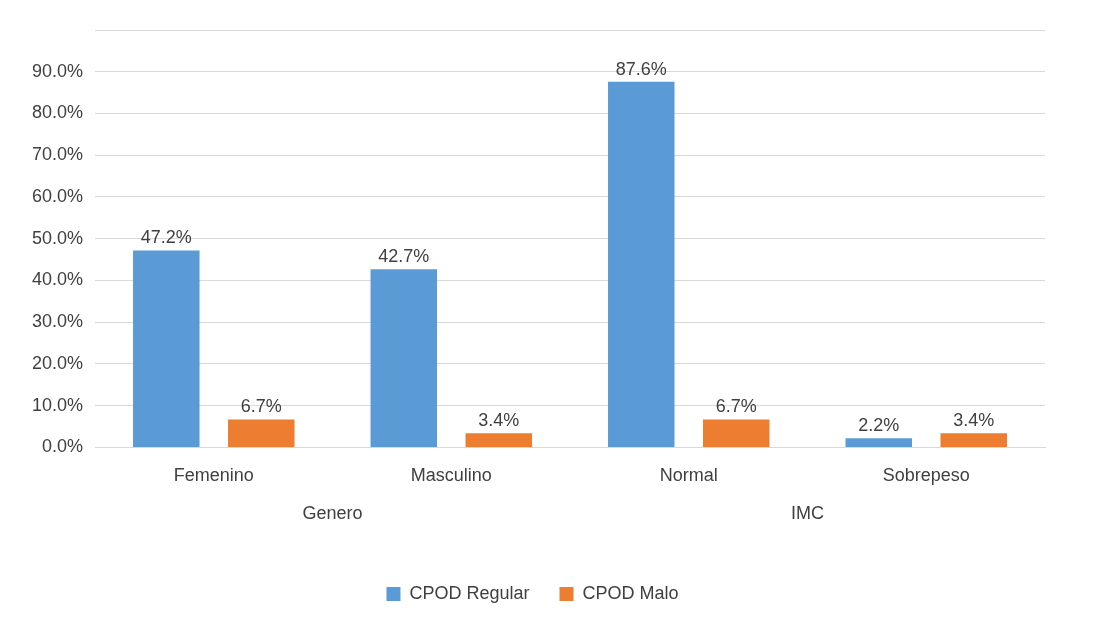 The width and height of the screenshot is (1095, 623). Describe the element at coordinates (166, 237) in the screenshot. I see `data-label: 47.2%` at that location.